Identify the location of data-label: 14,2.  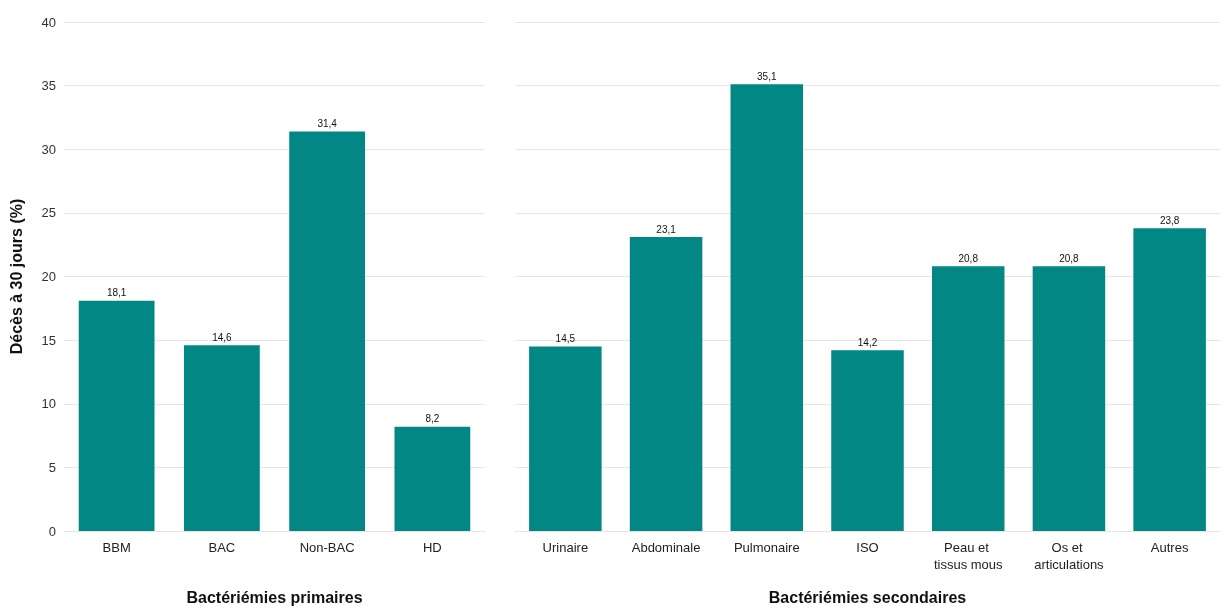
(867, 342).